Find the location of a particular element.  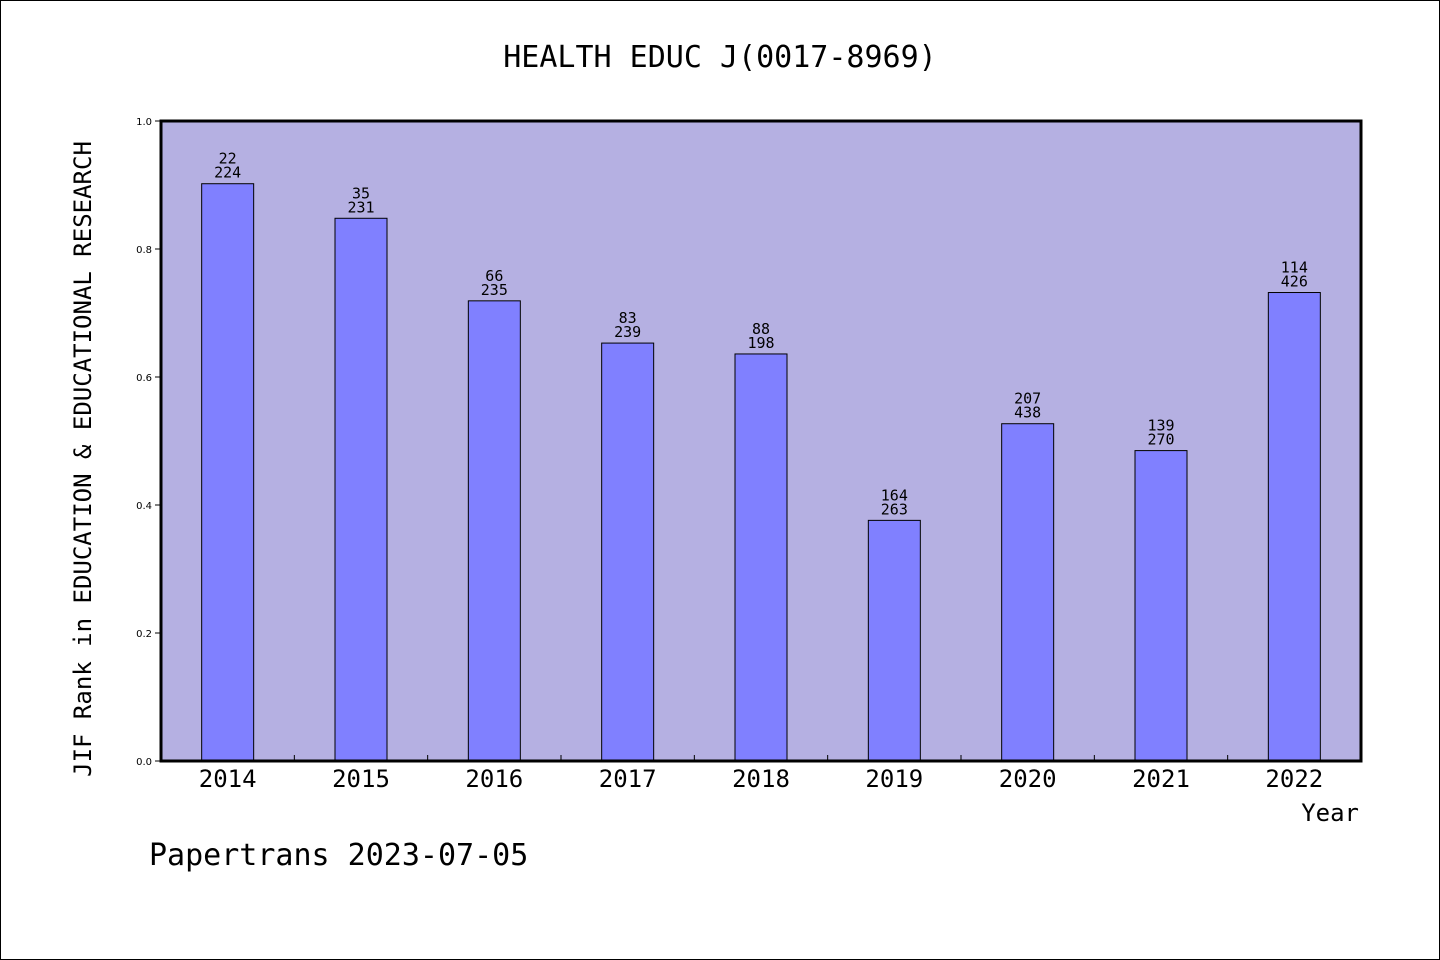

x-tick-label: 2020 is located at coordinates (1028, 779).